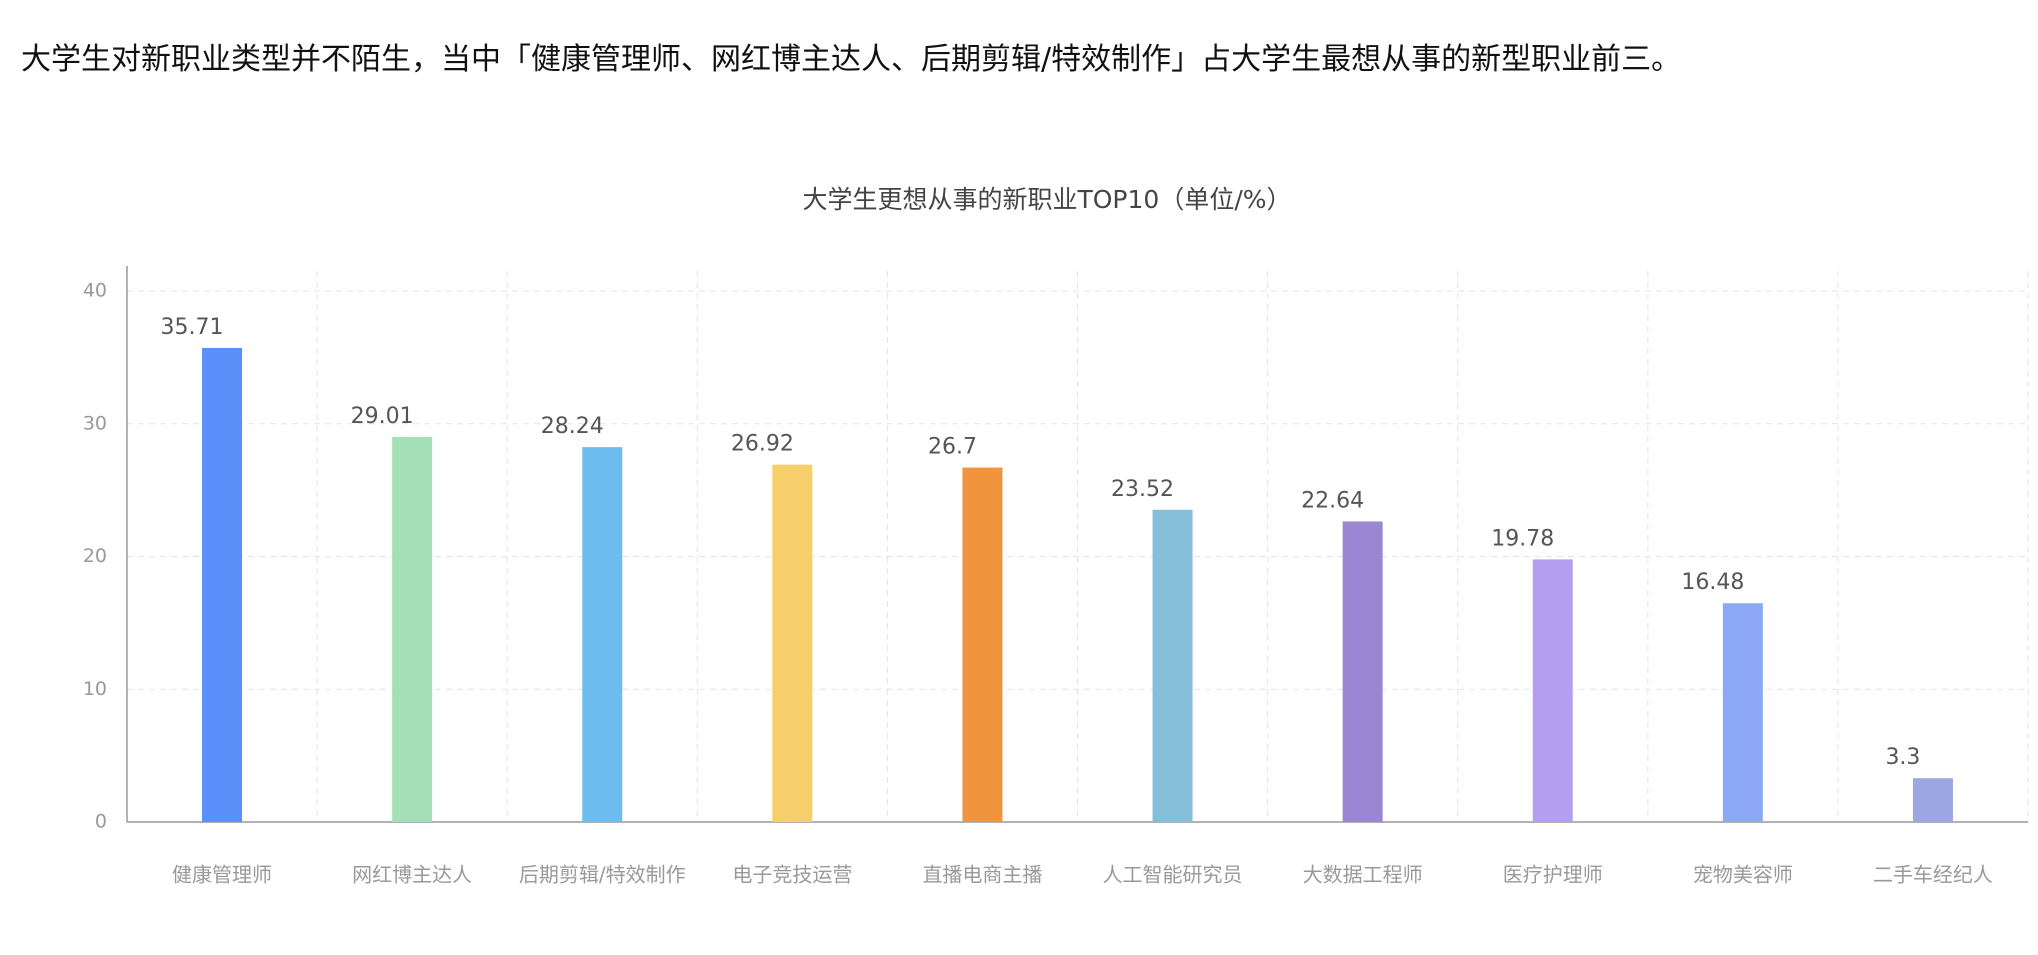 The image size is (2038, 955). I want to click on x-tick-label: 直播电商主播, so click(982, 875).